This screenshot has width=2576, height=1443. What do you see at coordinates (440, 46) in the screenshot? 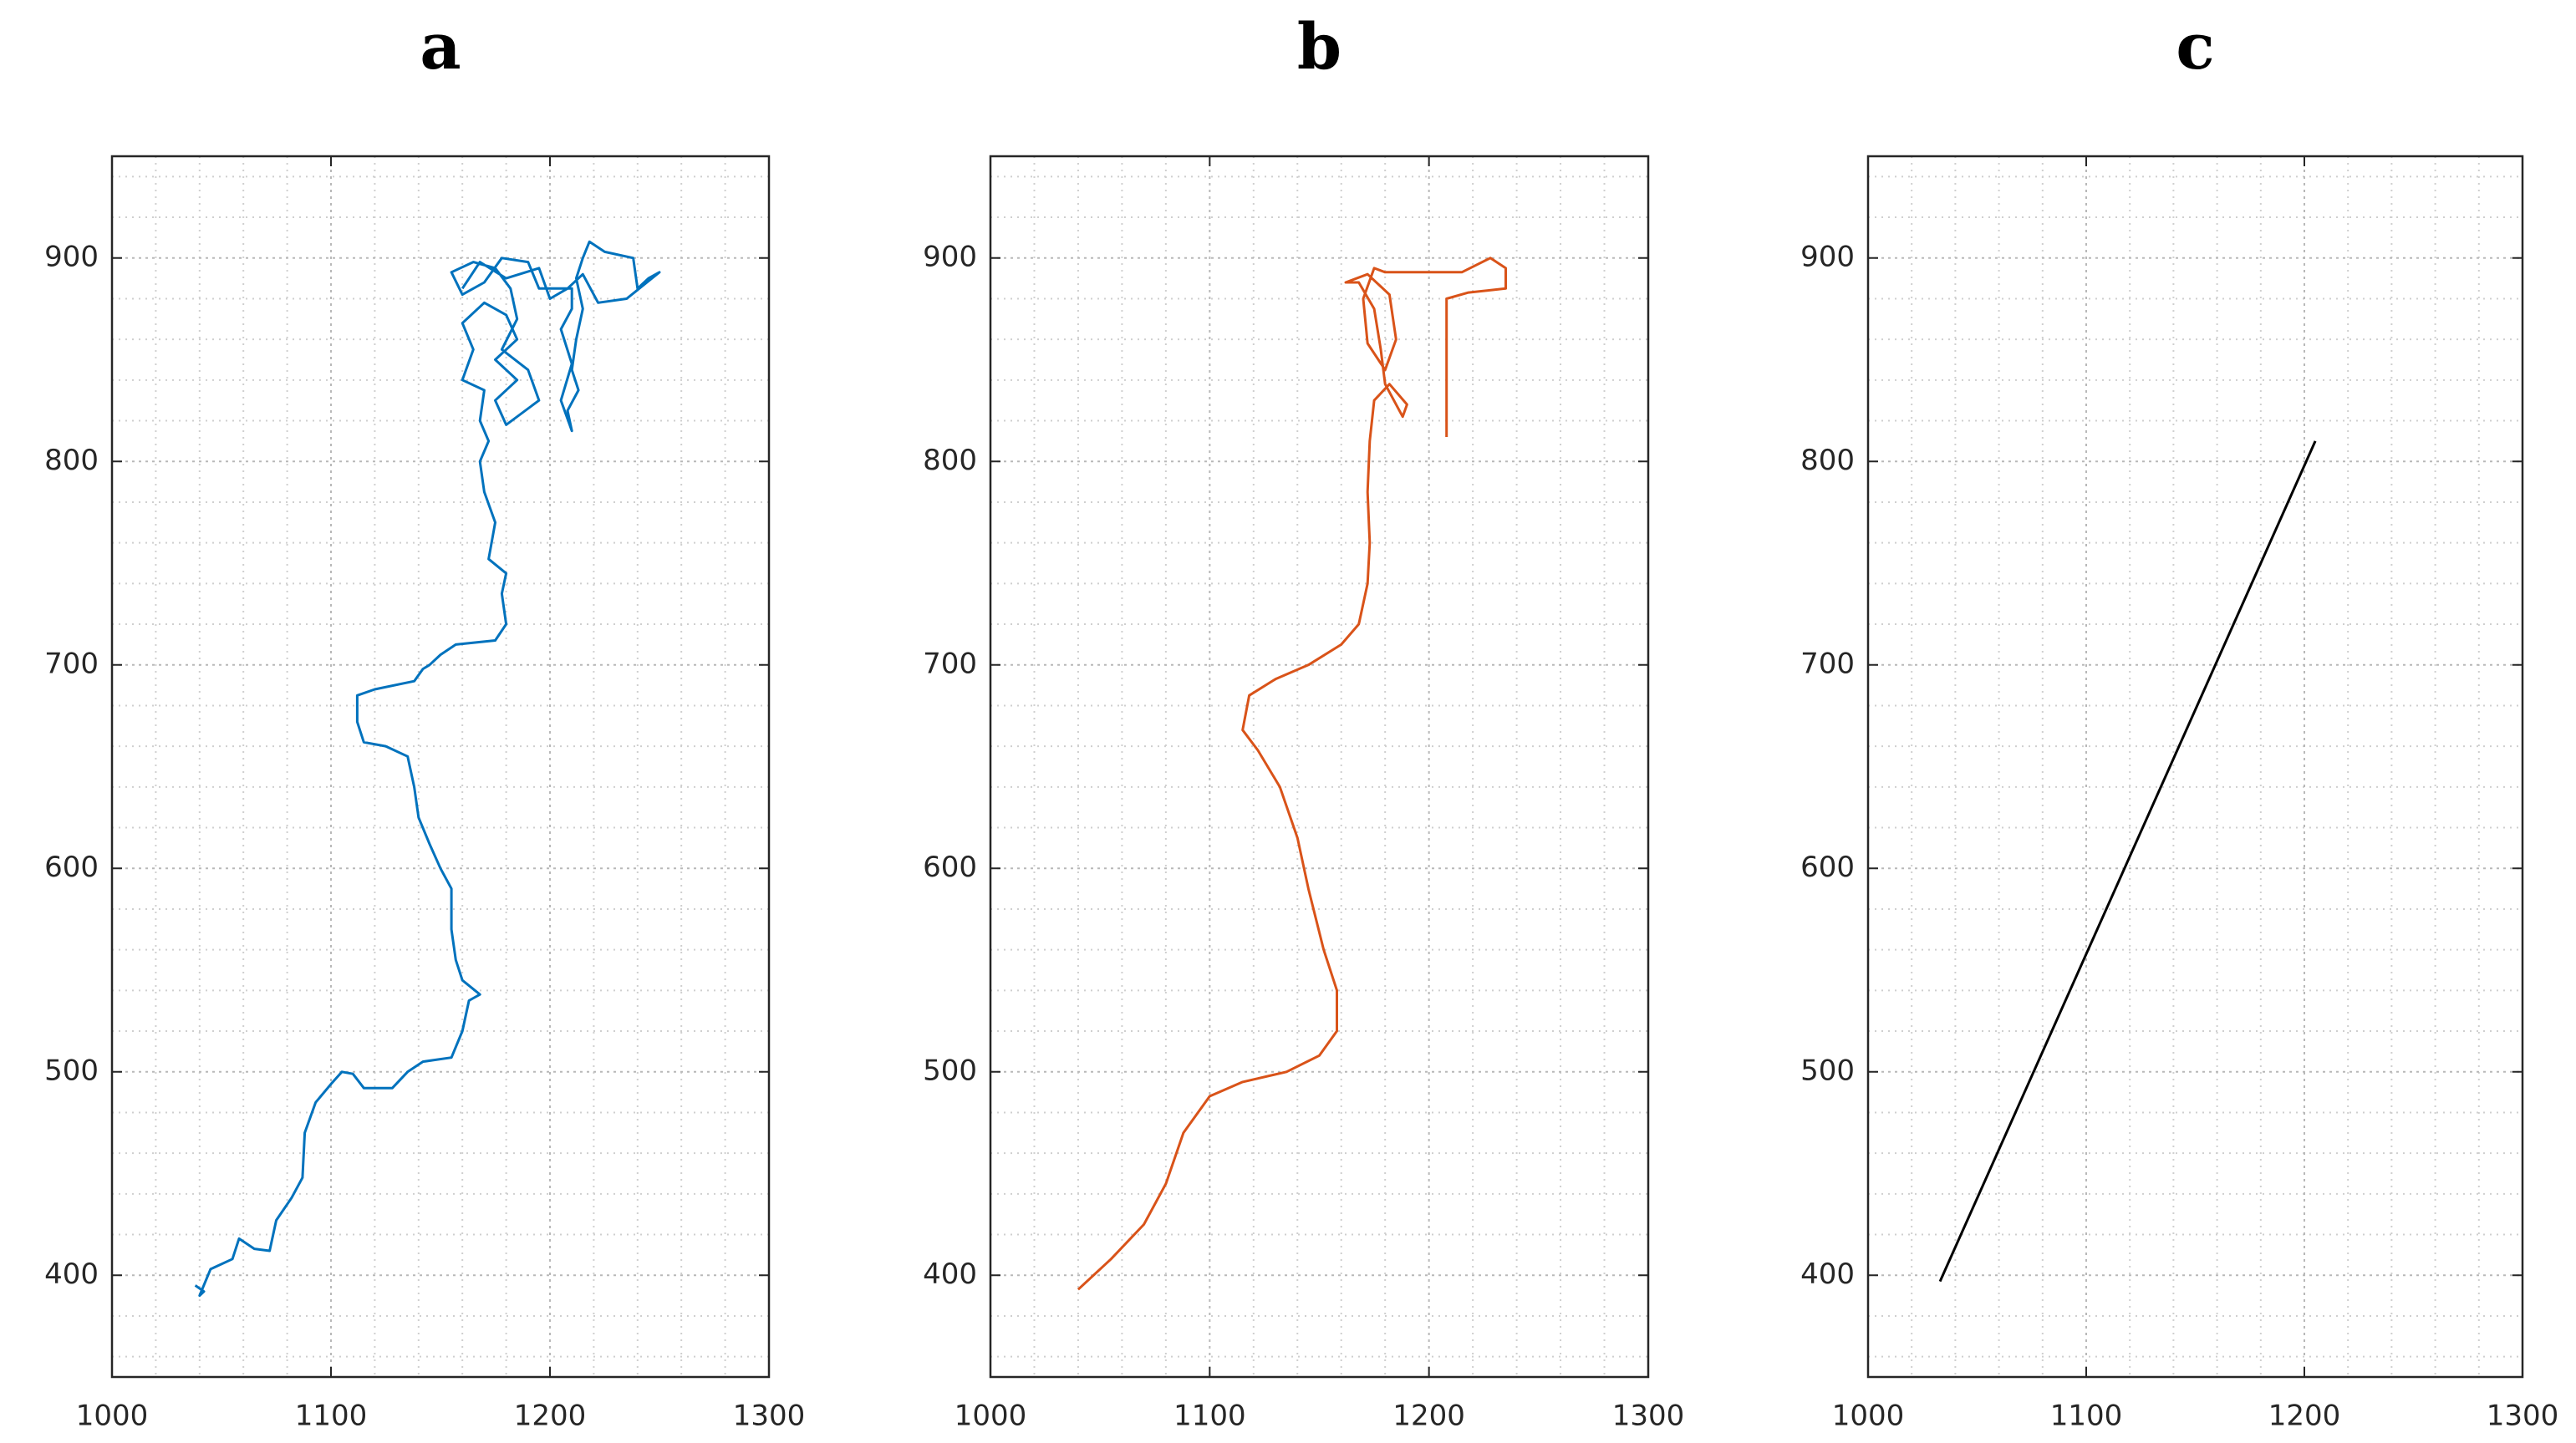
I see `panel-title: a` at bounding box center [440, 46].